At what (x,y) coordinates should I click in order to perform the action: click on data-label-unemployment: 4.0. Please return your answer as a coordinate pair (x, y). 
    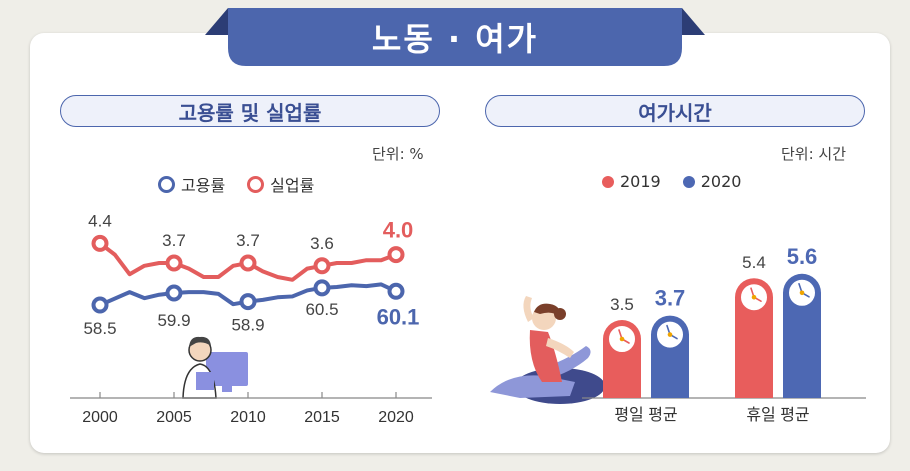
    Looking at the image, I should click on (398, 230).